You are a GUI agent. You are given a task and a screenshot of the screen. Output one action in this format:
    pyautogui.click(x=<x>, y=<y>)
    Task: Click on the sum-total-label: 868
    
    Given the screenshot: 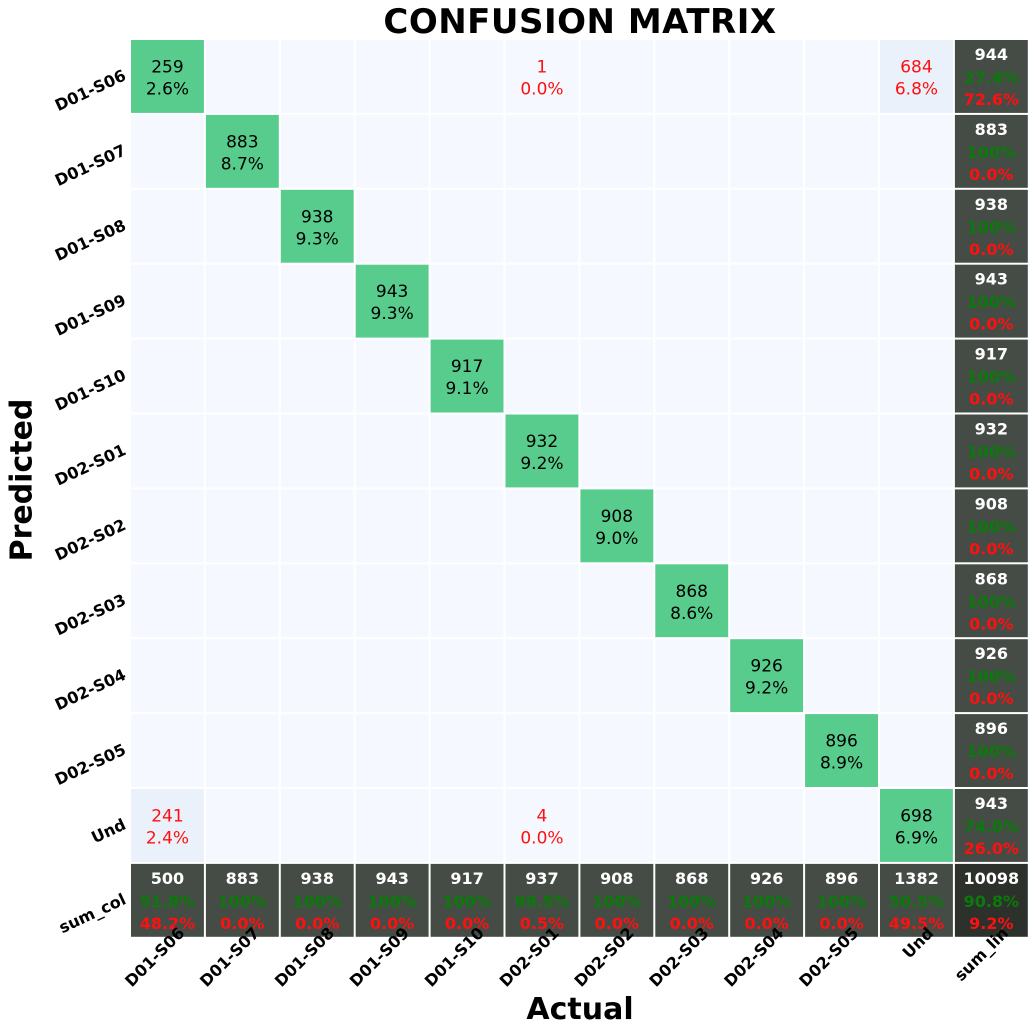 What is the action you would take?
    pyautogui.click(x=691, y=878)
    